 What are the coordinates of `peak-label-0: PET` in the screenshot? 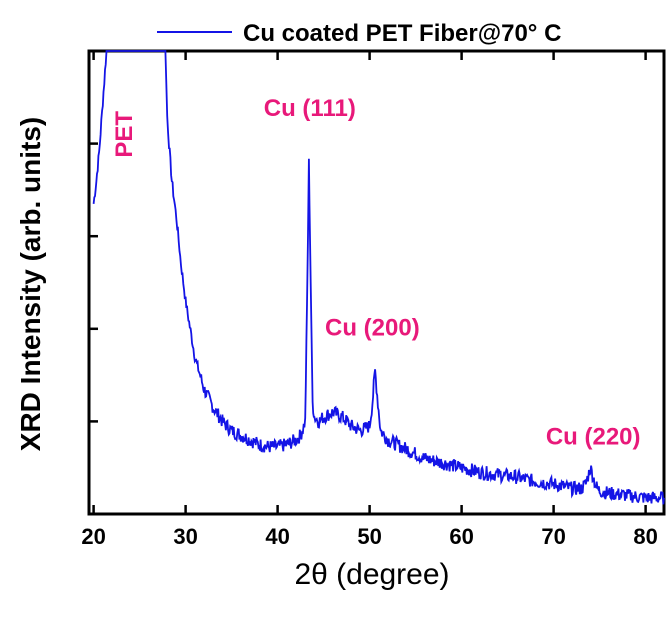 It's located at (124, 134).